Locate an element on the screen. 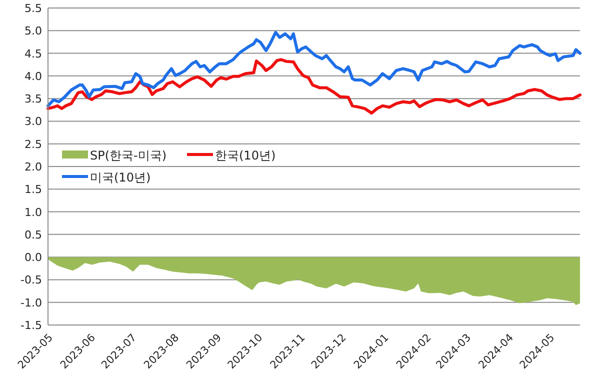 The height and width of the screenshot is (379, 600). y-tick-label: 4.5 is located at coordinates (33, 53).